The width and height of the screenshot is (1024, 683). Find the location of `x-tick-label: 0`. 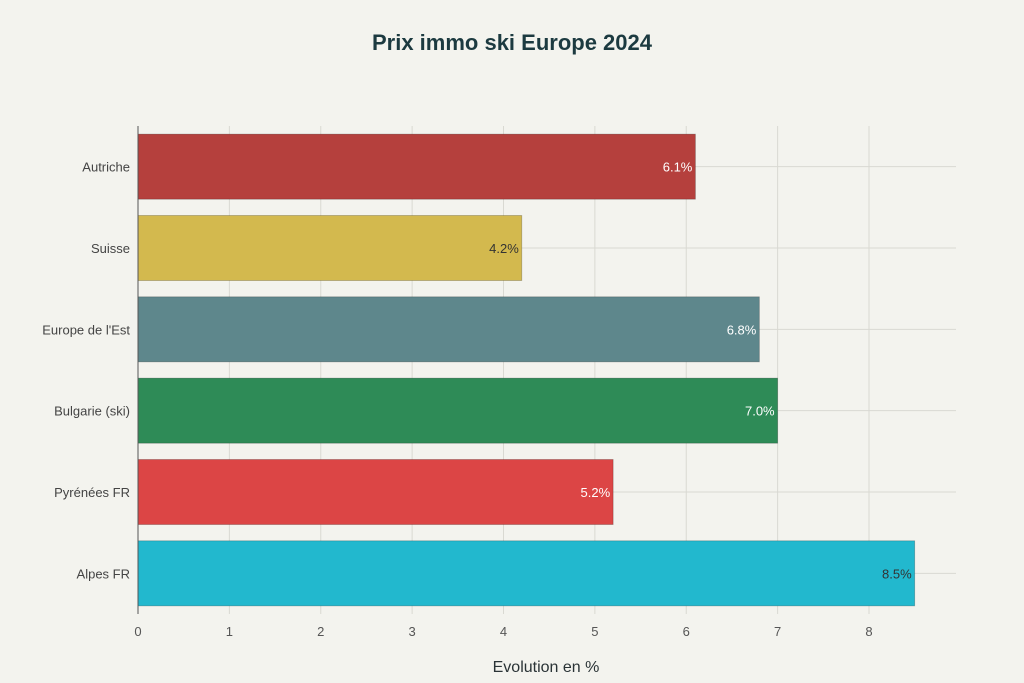

x-tick-label: 0 is located at coordinates (137, 631).